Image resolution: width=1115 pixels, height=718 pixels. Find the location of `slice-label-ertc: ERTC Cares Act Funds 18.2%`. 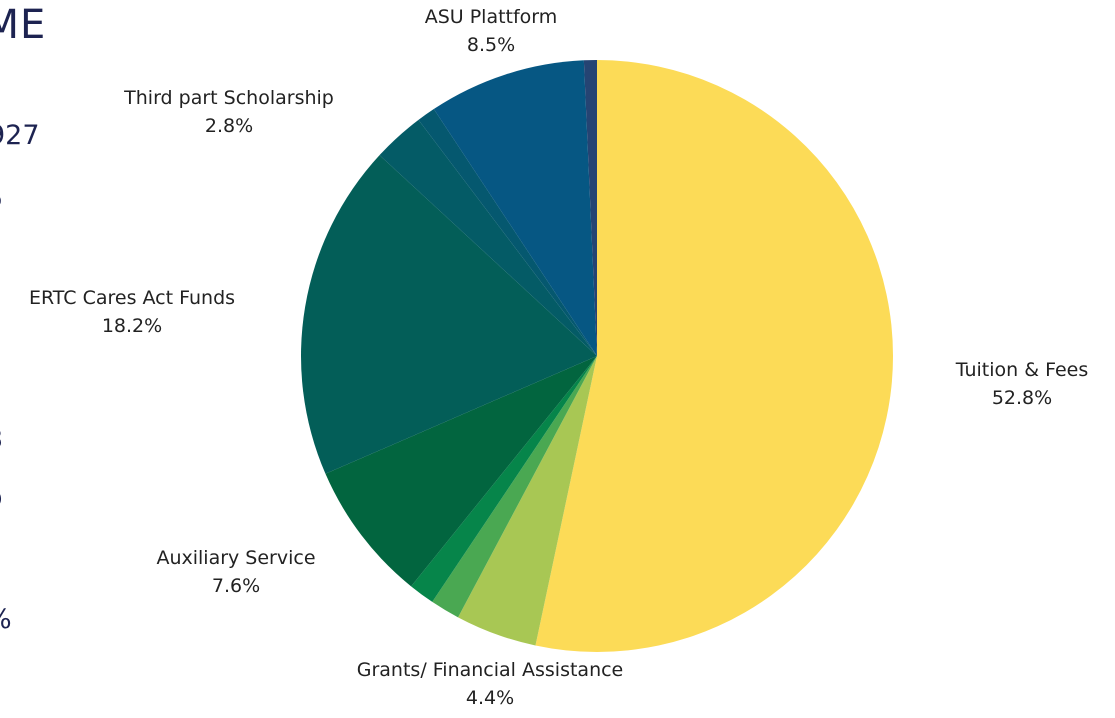

slice-label-ertc: ERTC Cares Act Funds 18.2% is located at coordinates (132, 312).